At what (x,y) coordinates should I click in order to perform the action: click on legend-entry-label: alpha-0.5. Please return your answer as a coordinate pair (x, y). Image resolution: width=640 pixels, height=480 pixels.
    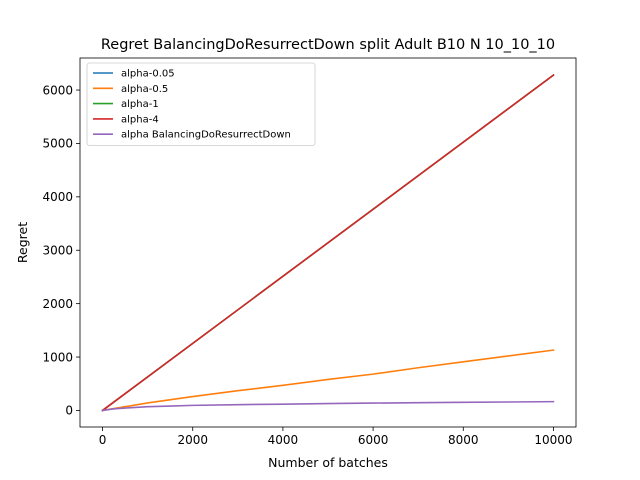
    Looking at the image, I should click on (144, 89).